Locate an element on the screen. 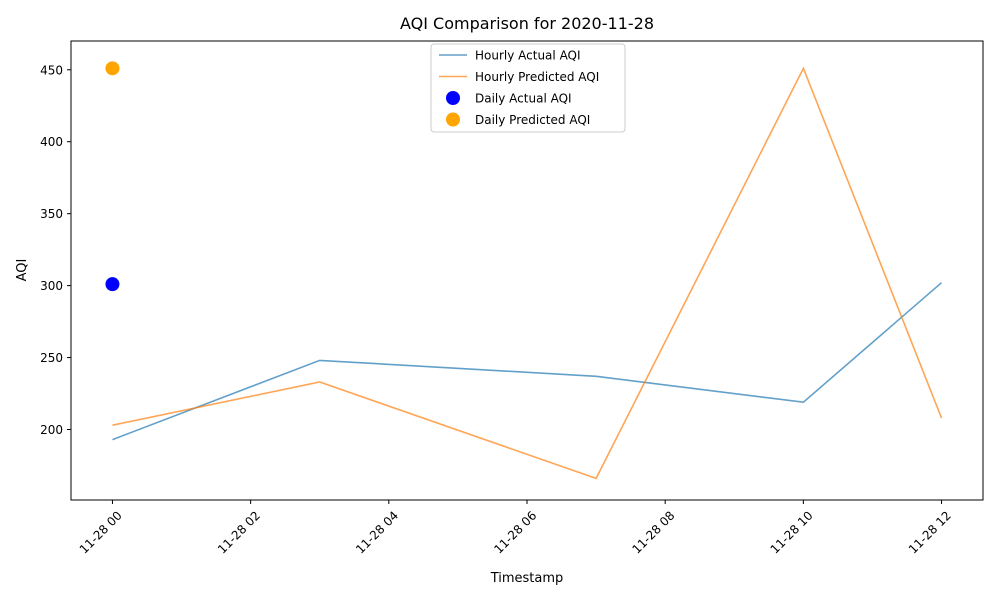  x-tick-label: 11-28 00 is located at coordinates (101, 532).